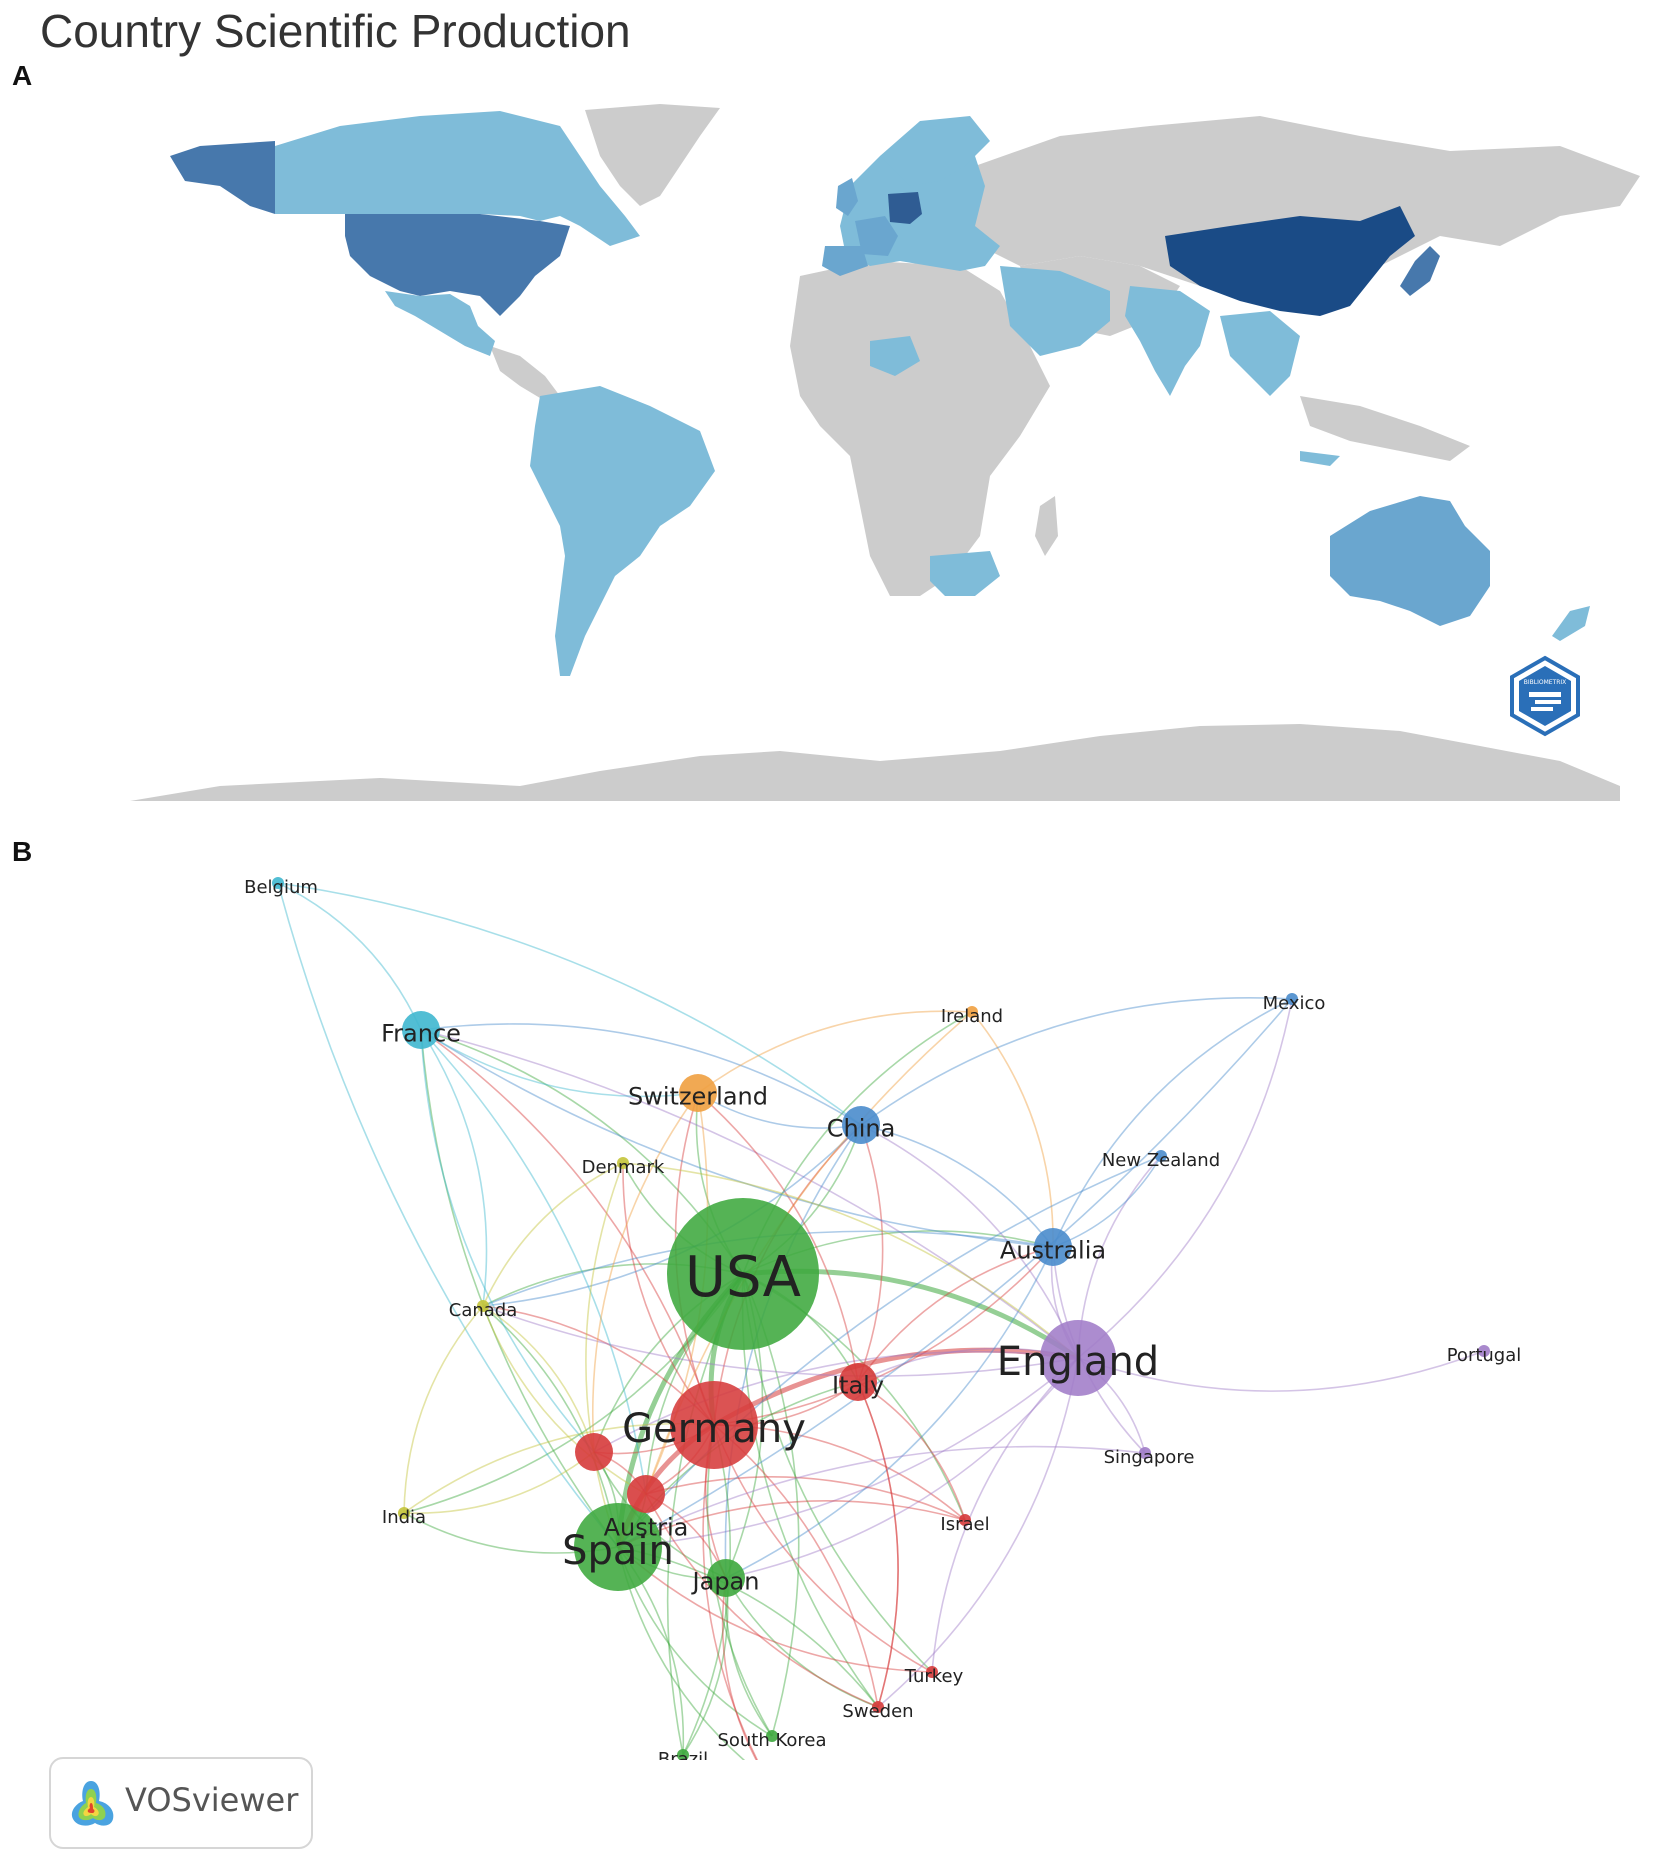 The image size is (1653, 1853). What do you see at coordinates (1046, 526) in the screenshot?
I see `map-madagascar` at bounding box center [1046, 526].